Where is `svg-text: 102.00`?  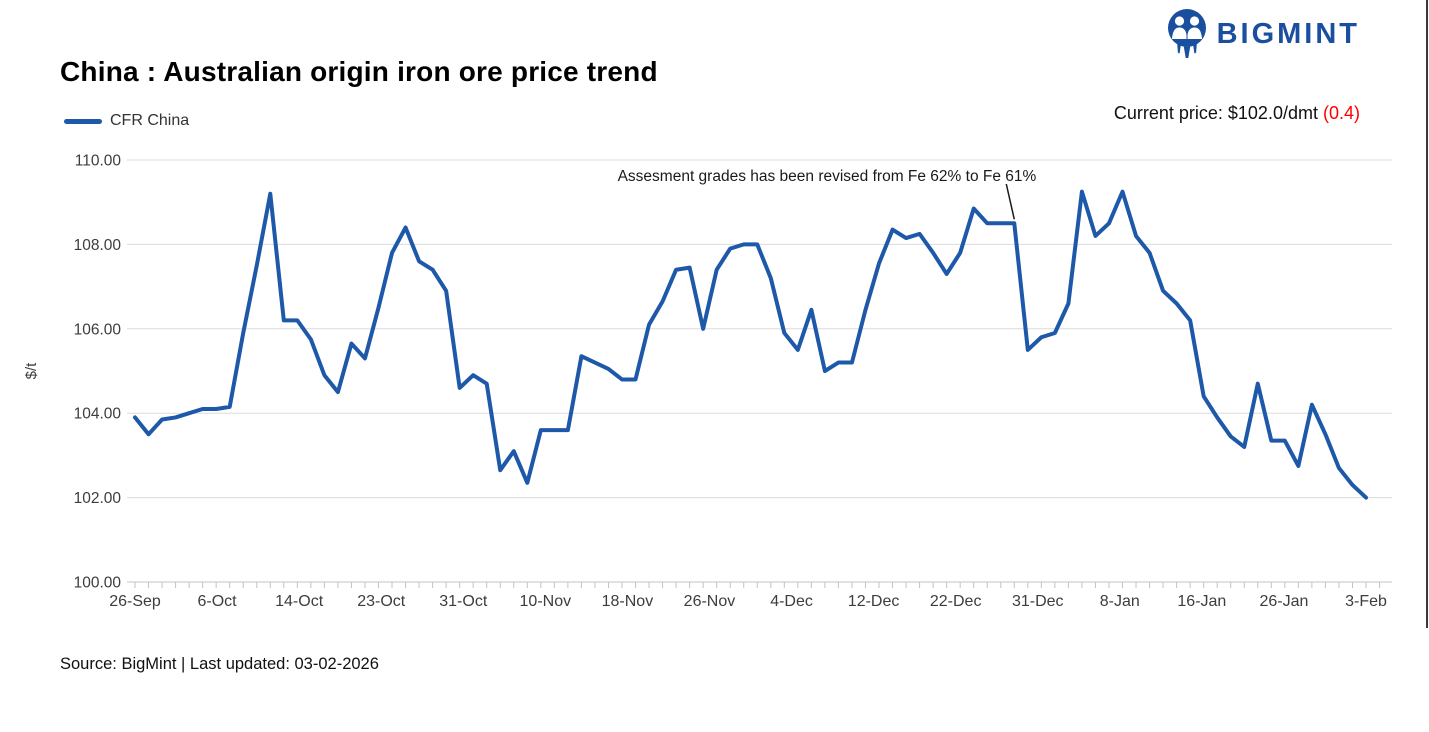 svg-text: 102.00 is located at coordinates (98, 498).